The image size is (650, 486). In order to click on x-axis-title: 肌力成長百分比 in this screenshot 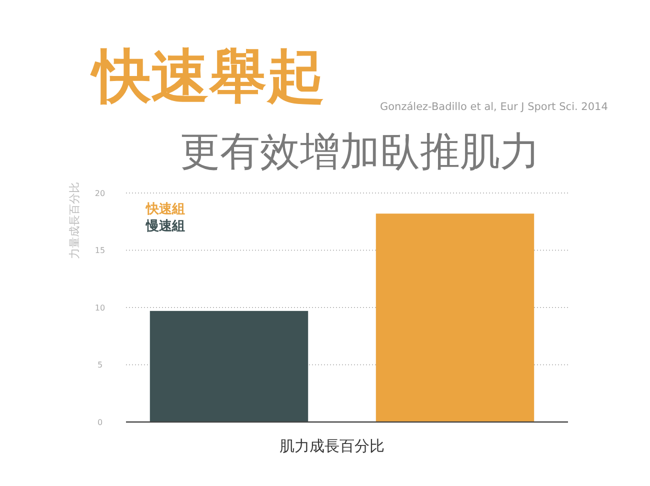, I will do `click(332, 446)`.